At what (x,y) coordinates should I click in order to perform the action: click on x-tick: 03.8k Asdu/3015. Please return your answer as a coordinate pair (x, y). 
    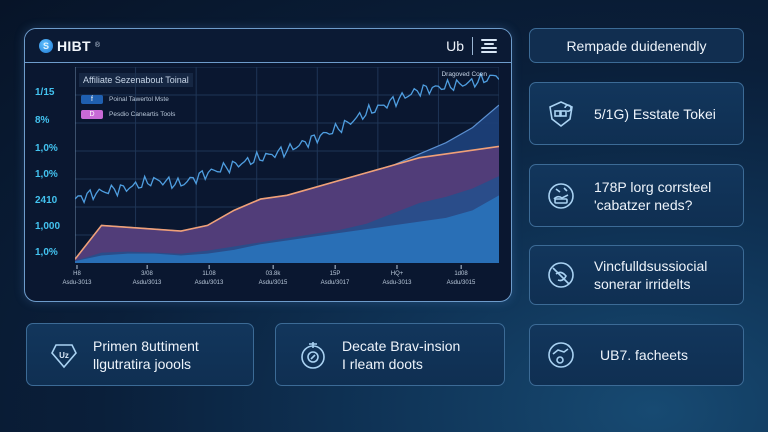
    Looking at the image, I should click on (273, 276).